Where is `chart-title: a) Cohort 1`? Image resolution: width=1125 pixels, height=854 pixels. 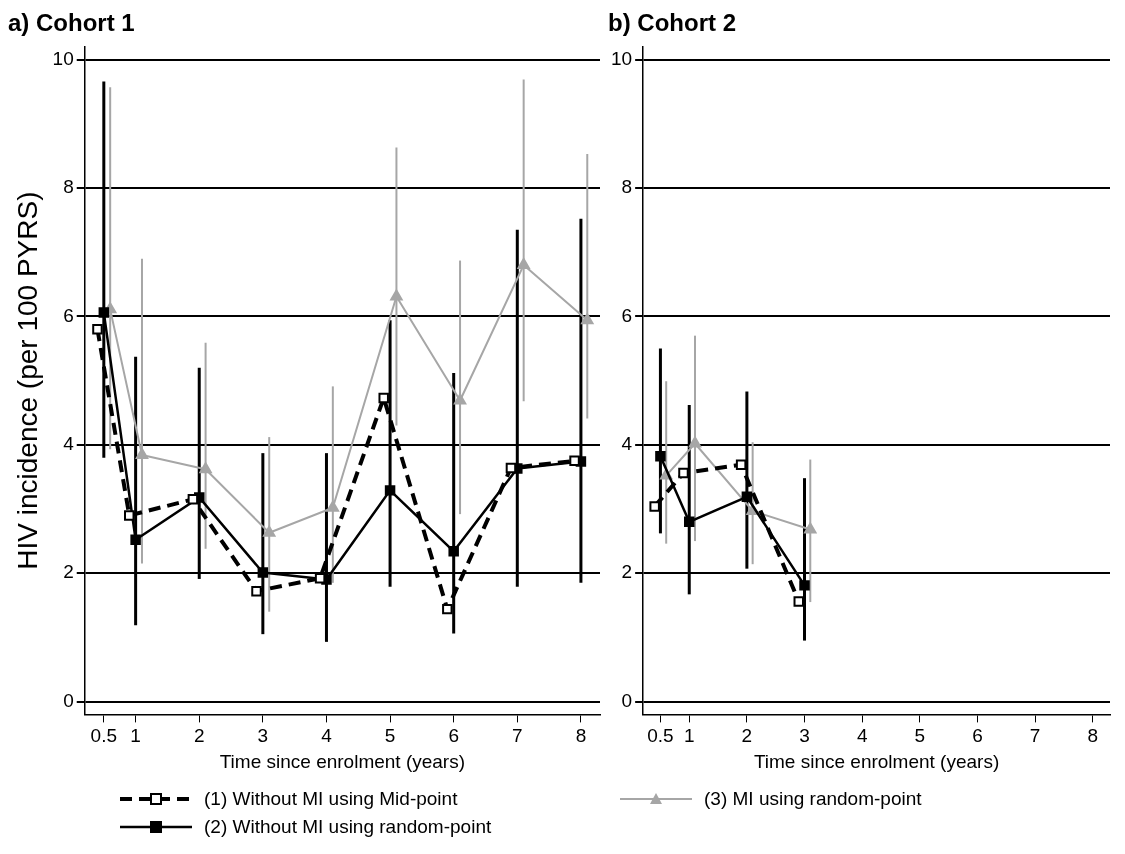 chart-title: a) Cohort 1 is located at coordinates (71, 23).